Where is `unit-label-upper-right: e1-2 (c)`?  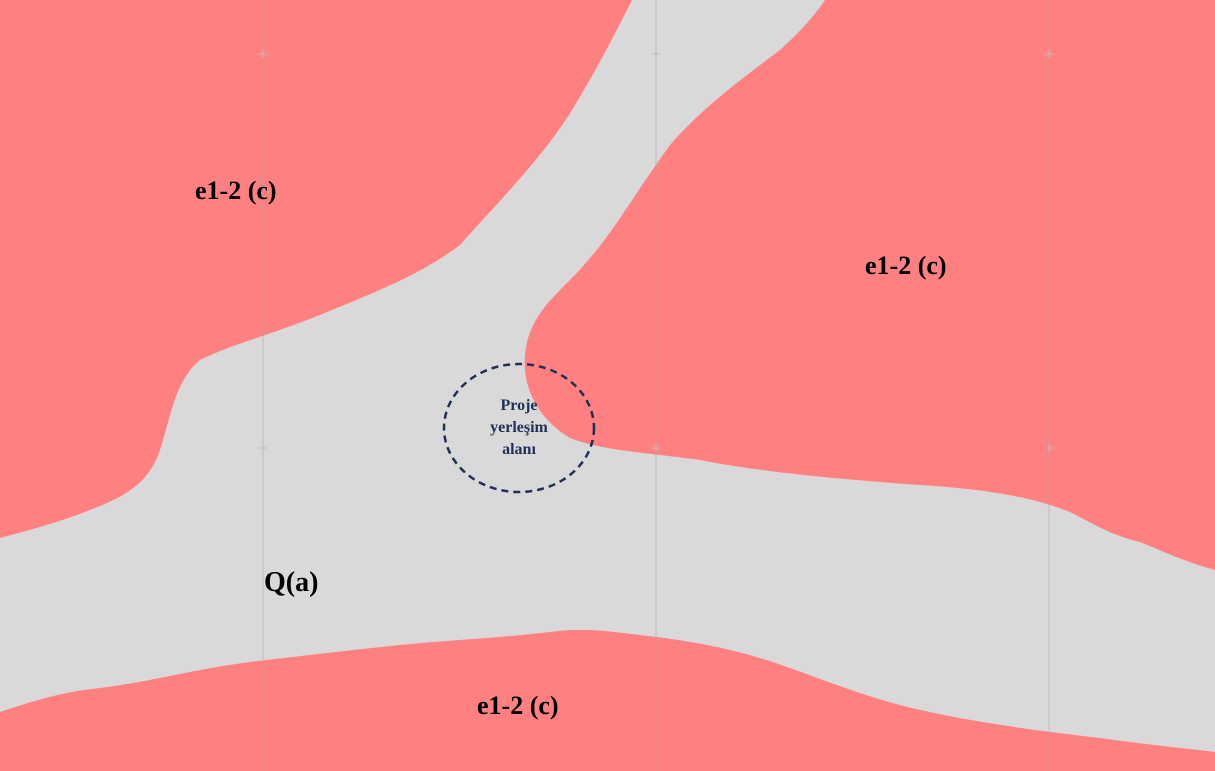 unit-label-upper-right: e1-2 (c) is located at coordinates (906, 265).